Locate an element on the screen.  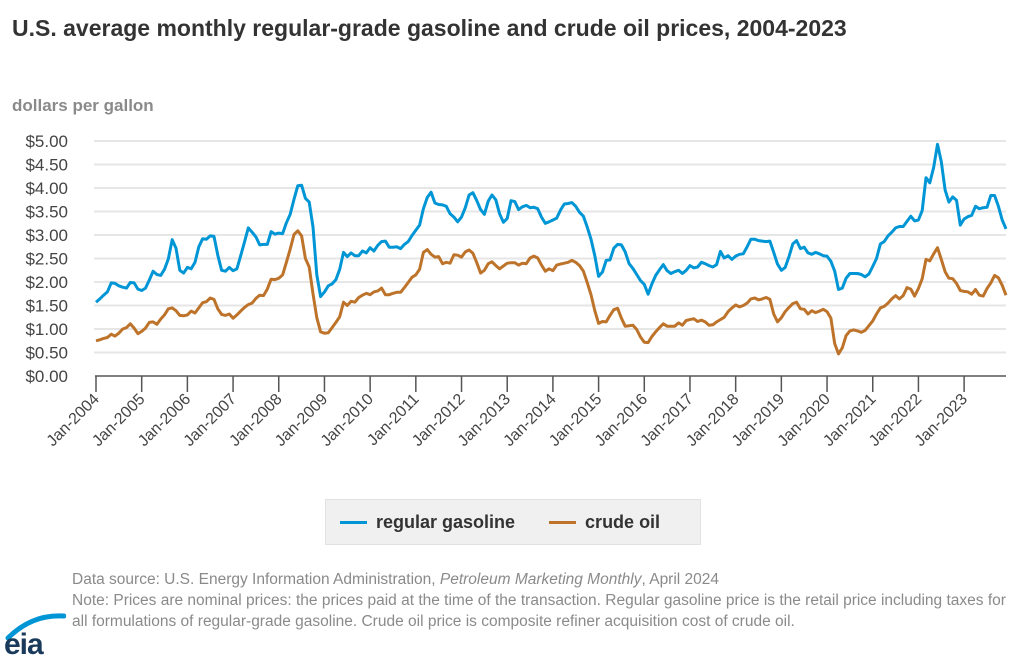
eia-logo: eia is located at coordinates (35, 638).